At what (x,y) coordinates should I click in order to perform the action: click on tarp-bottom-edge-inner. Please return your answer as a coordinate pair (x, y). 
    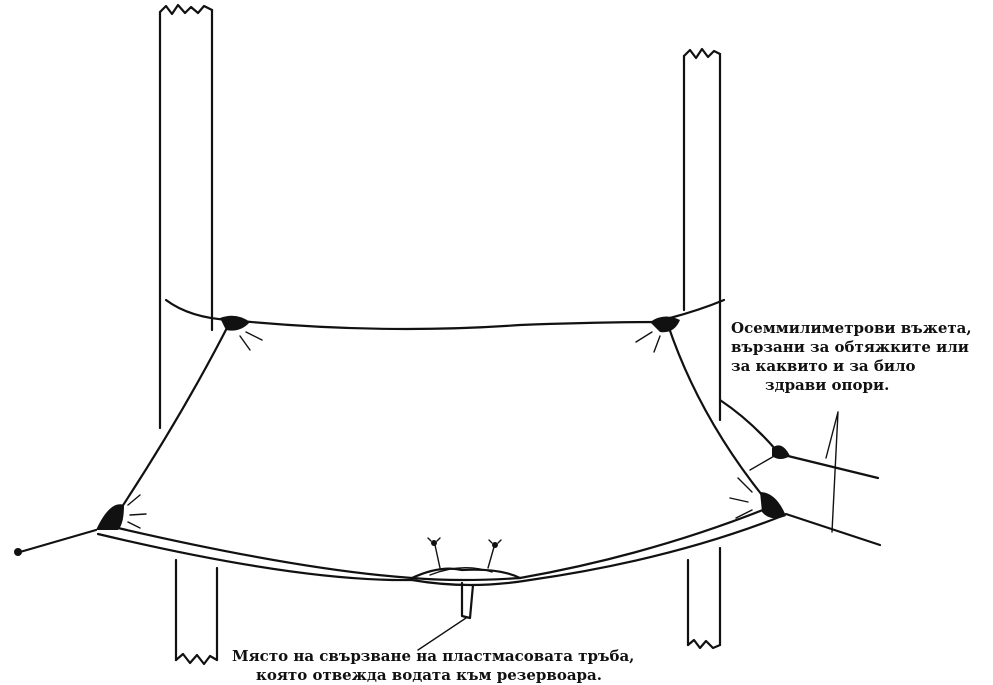
    Looking at the image, I should click on (443, 544).